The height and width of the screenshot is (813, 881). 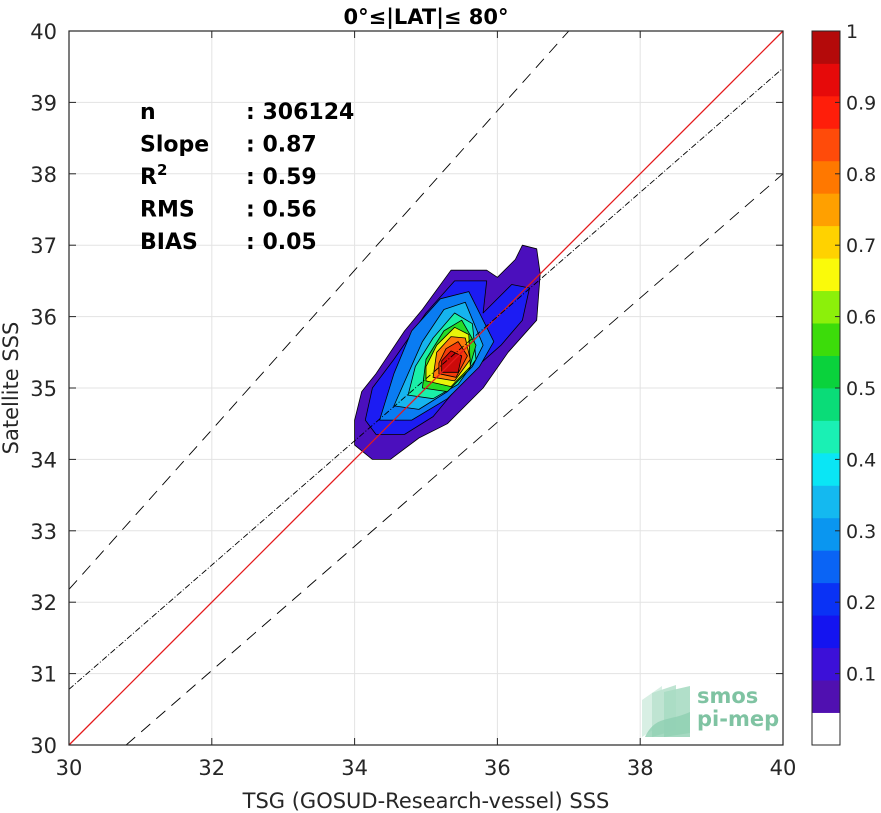 What do you see at coordinates (861, 175) in the screenshot?
I see `colorbar-tick-label: 0.8` at bounding box center [861, 175].